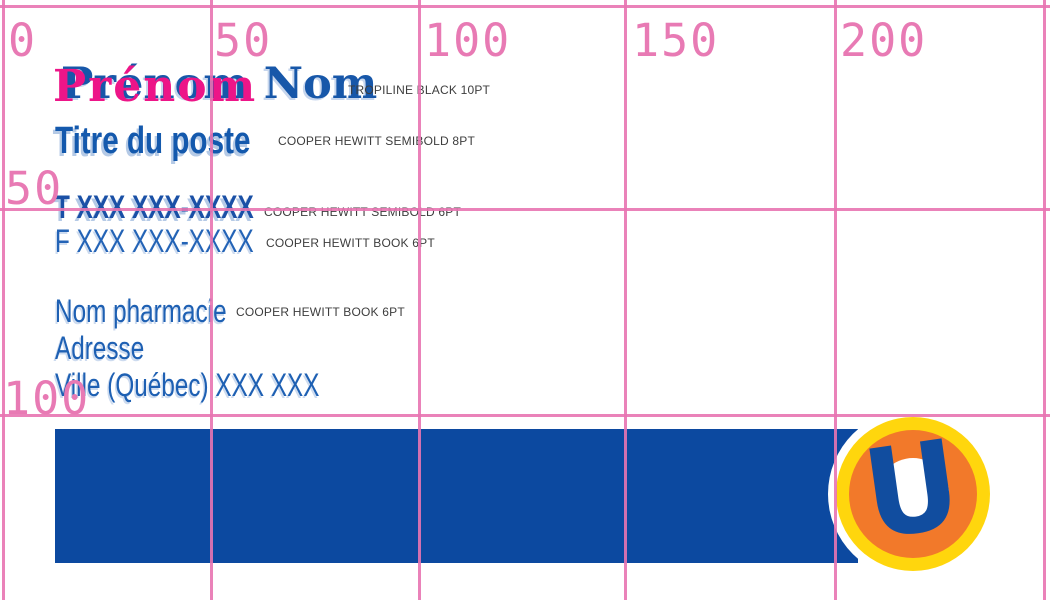 Image resolution: width=1050 pixels, height=600 pixels. What do you see at coordinates (243, 40) in the screenshot?
I see `ruler-label-top-50: 50` at bounding box center [243, 40].